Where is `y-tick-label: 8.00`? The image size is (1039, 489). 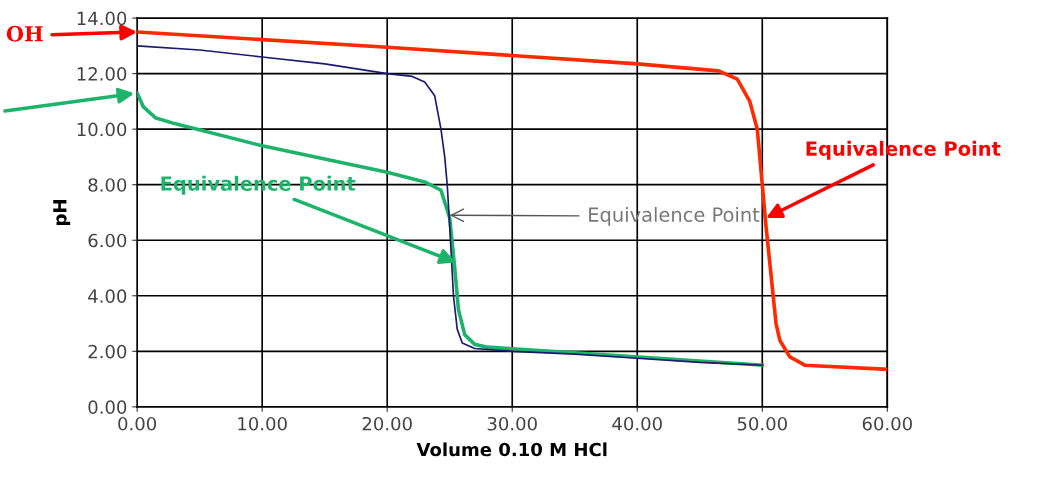 y-tick-label: 8.00 is located at coordinates (107, 185).